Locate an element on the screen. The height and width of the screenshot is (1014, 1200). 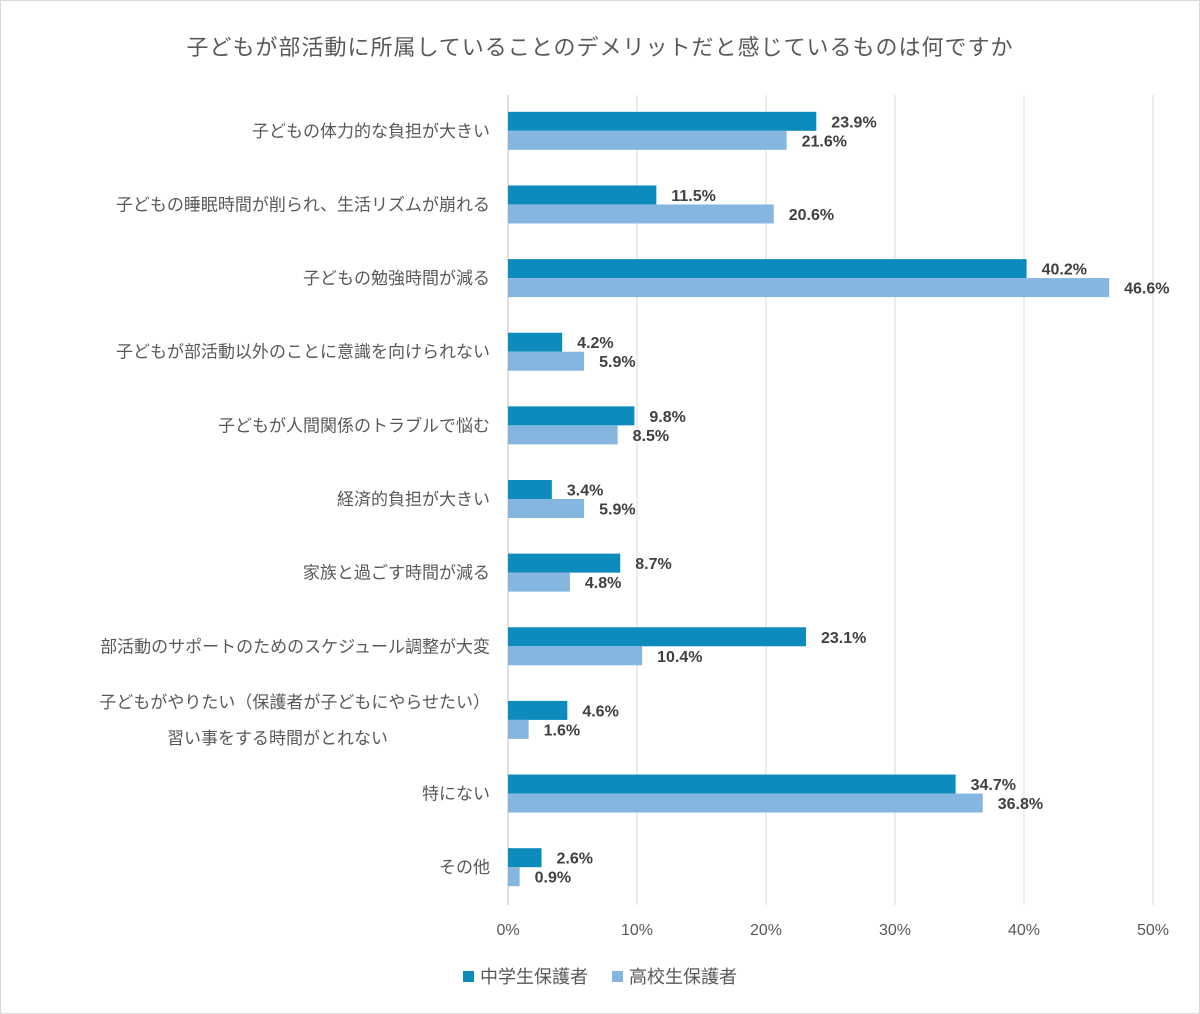
data-label: 11.5% is located at coordinates (693, 196).